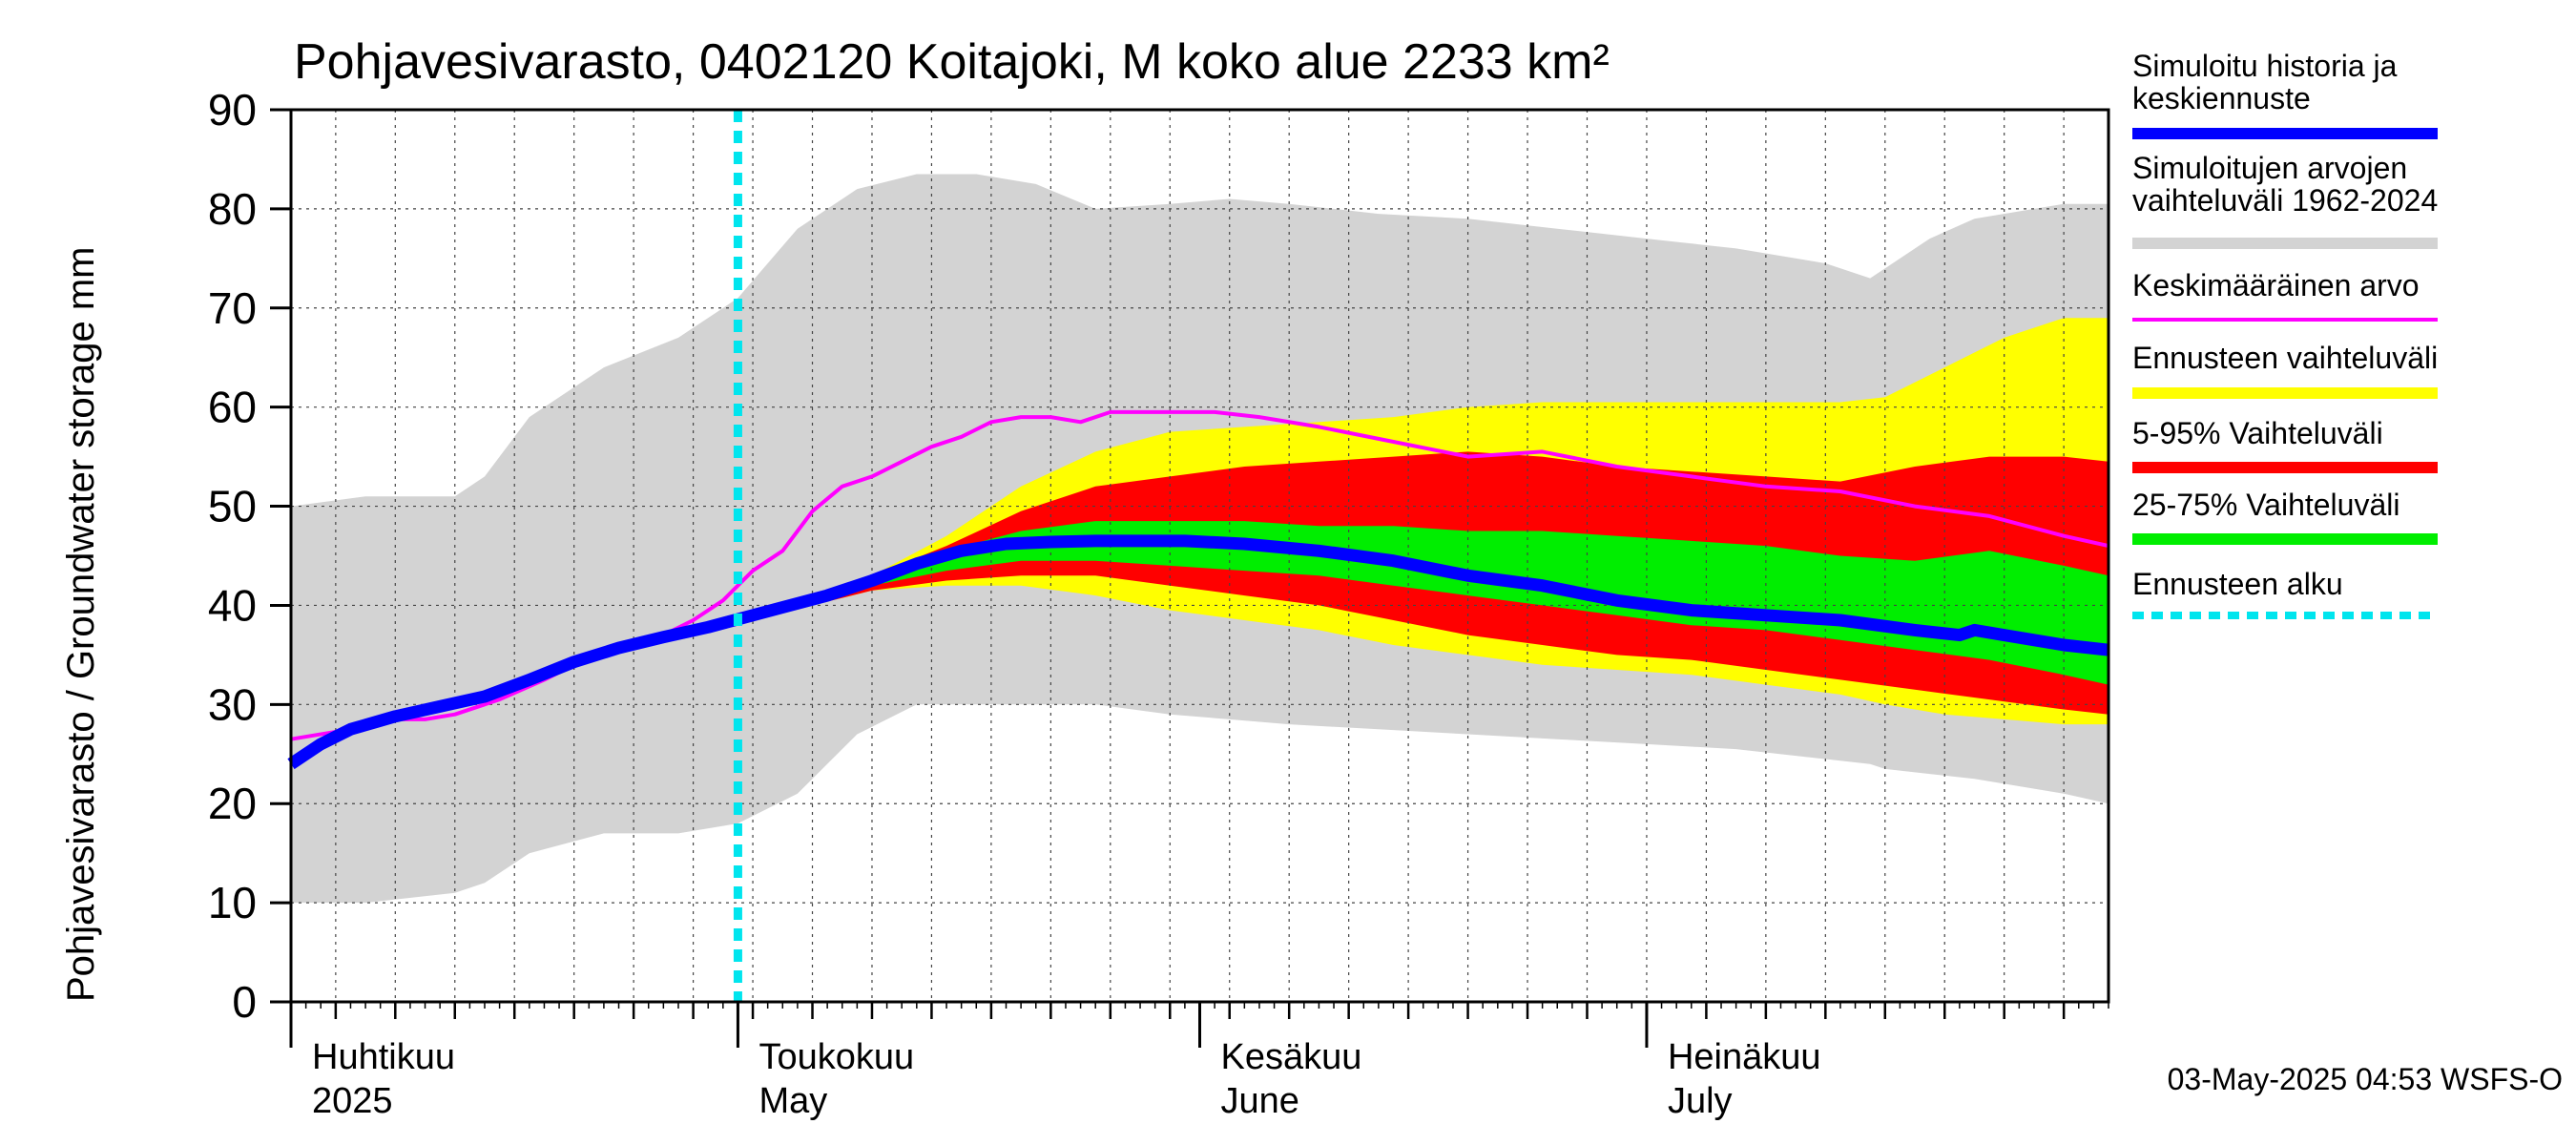  I want to click on legend-label: Simuloitu historia ja, so click(2265, 66).